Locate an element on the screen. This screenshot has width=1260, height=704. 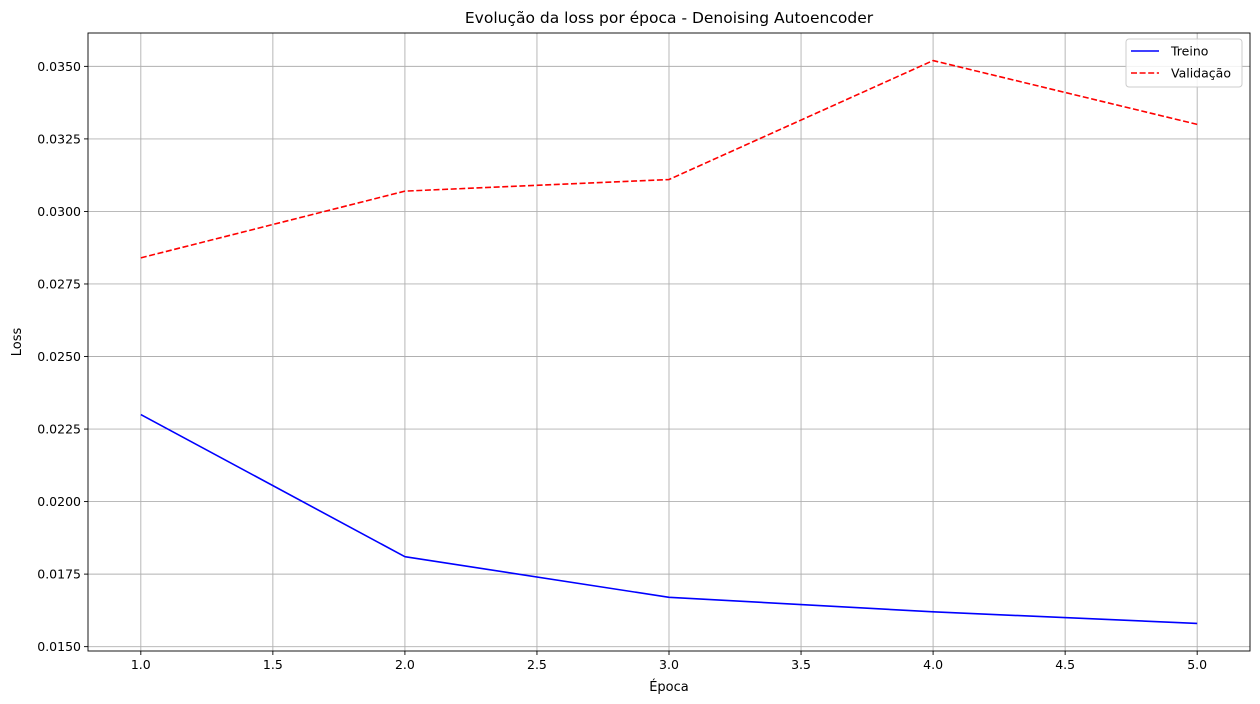
legend: Treino Validação is located at coordinates (1184, 63).